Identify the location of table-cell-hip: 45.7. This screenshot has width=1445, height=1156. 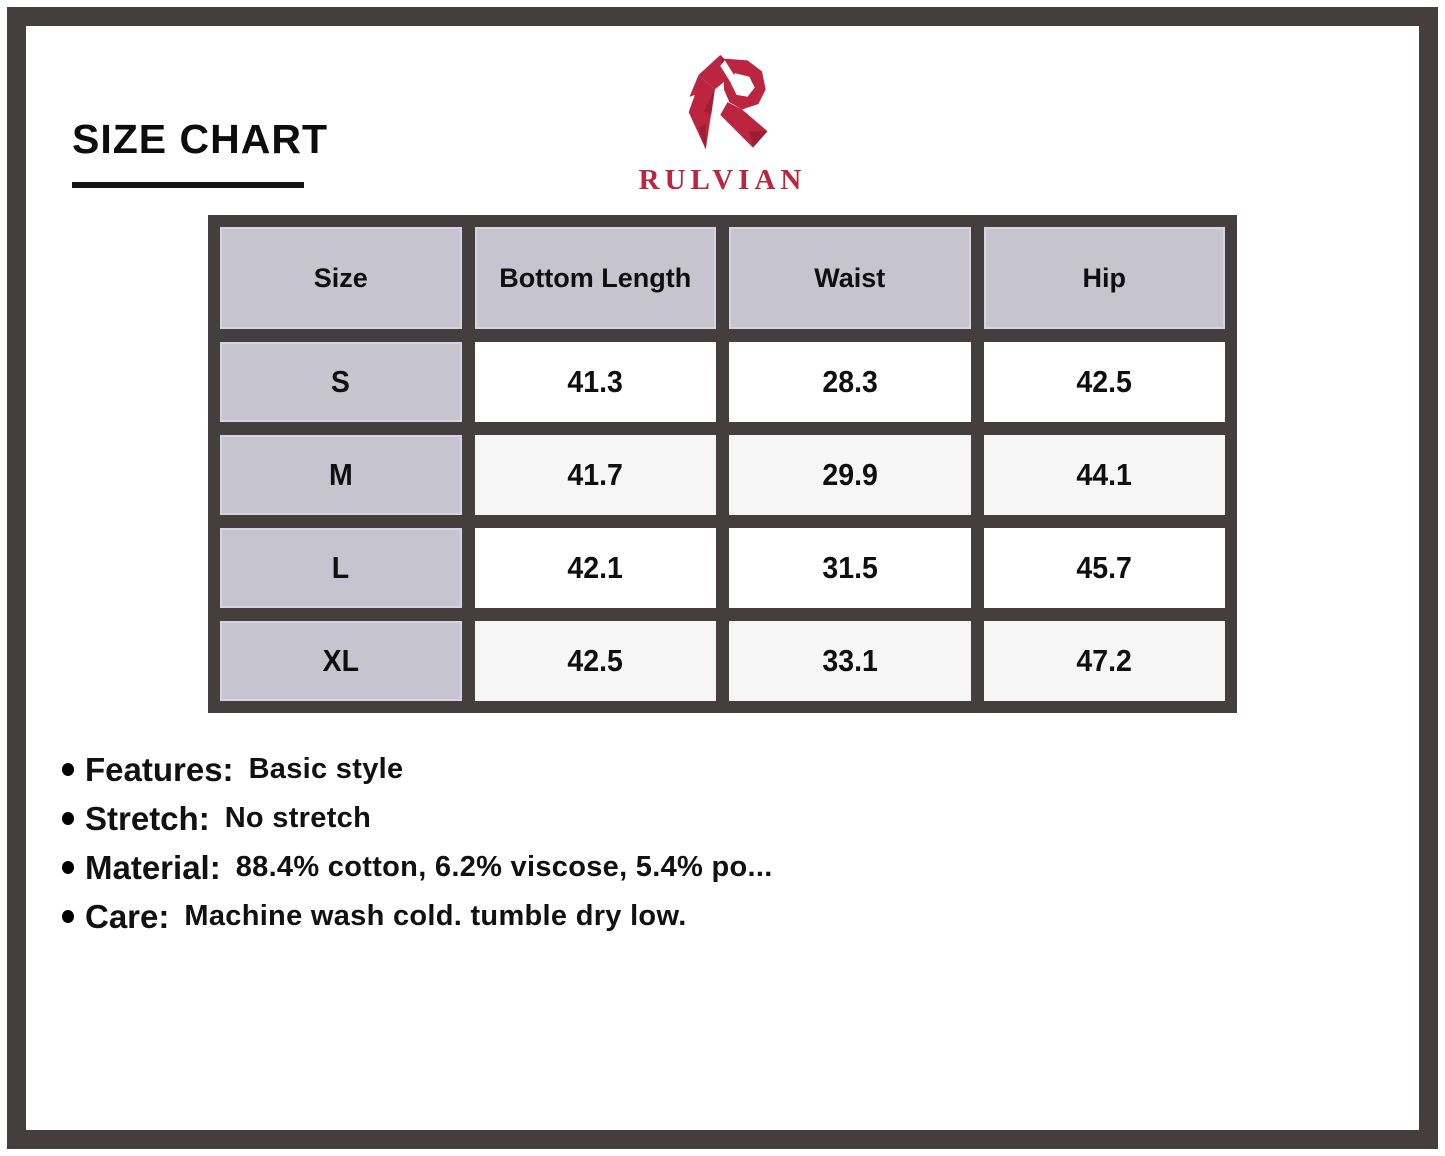
(1104, 568).